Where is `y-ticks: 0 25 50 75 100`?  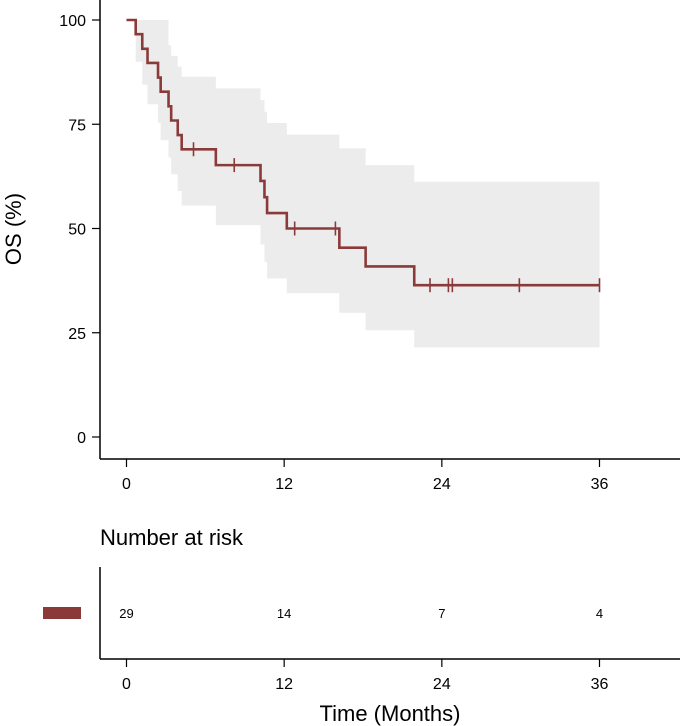
y-ticks: 0 25 50 75 100 is located at coordinates (79, 230).